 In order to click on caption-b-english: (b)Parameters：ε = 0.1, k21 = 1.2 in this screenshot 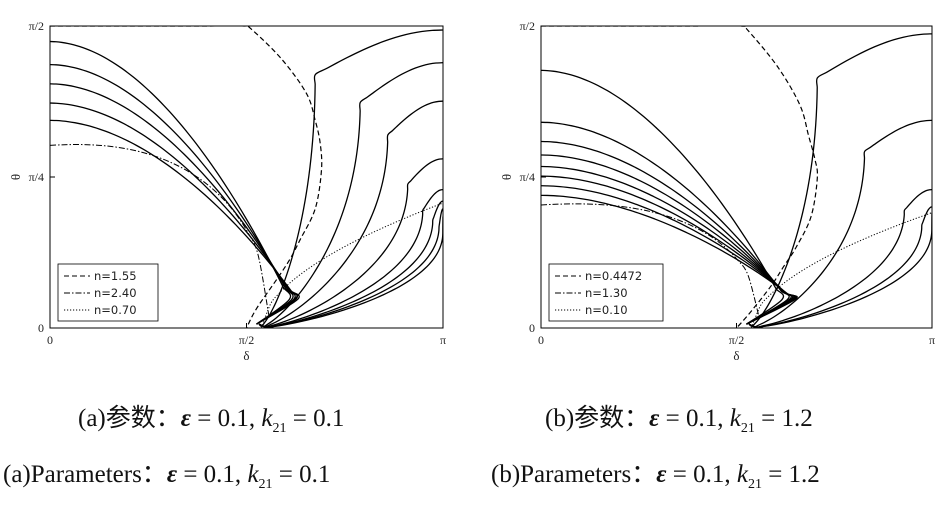, I will do `click(655, 476)`.